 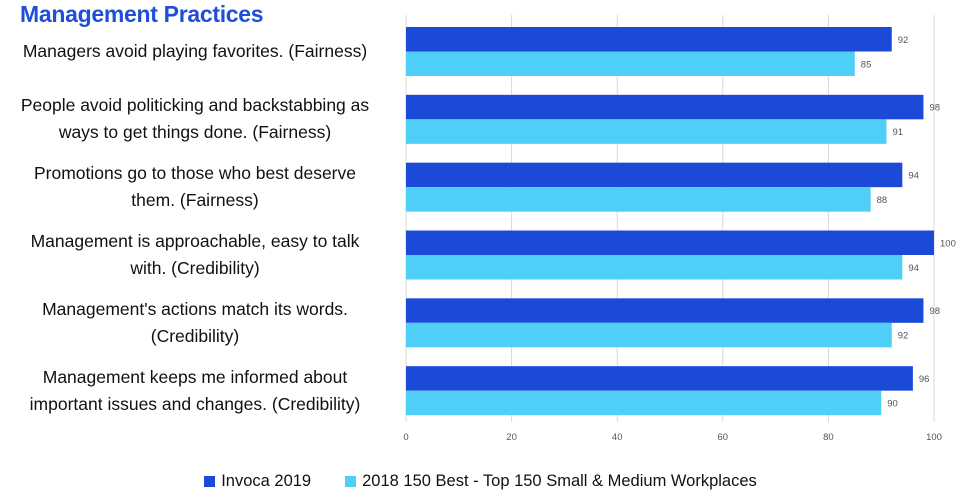 I want to click on chart-title: Management Practices, so click(x=142, y=14).